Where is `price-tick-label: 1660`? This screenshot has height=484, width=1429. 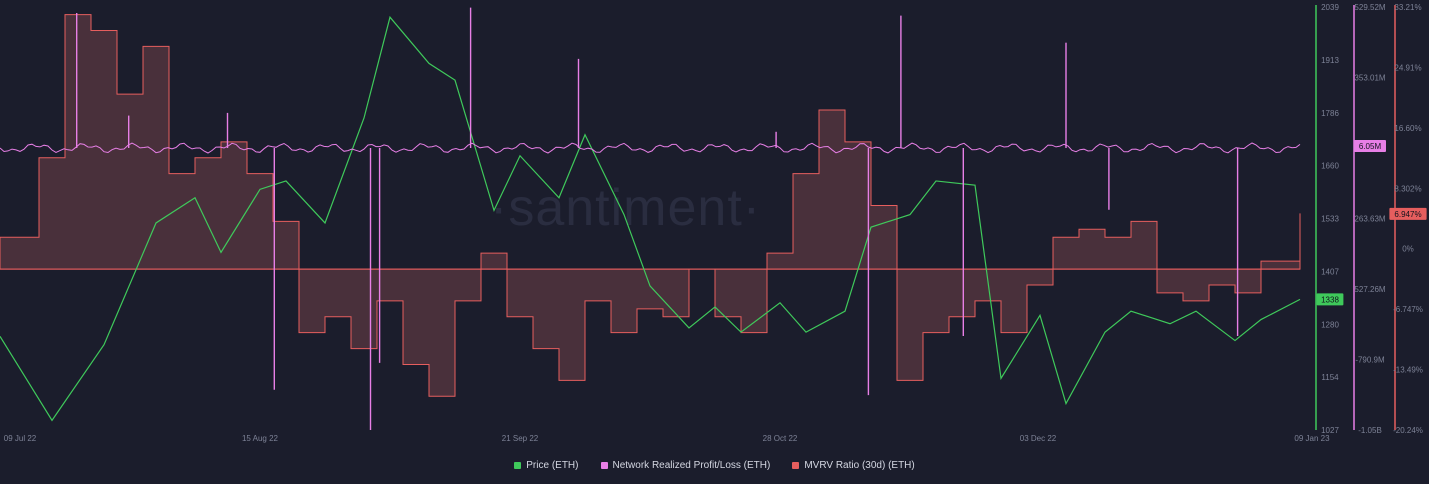
price-tick-label: 1660 is located at coordinates (1330, 166).